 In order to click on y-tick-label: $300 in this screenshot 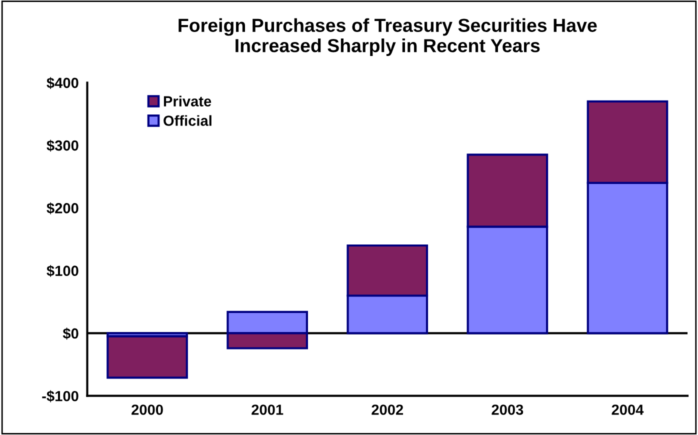, I will do `click(62, 146)`.